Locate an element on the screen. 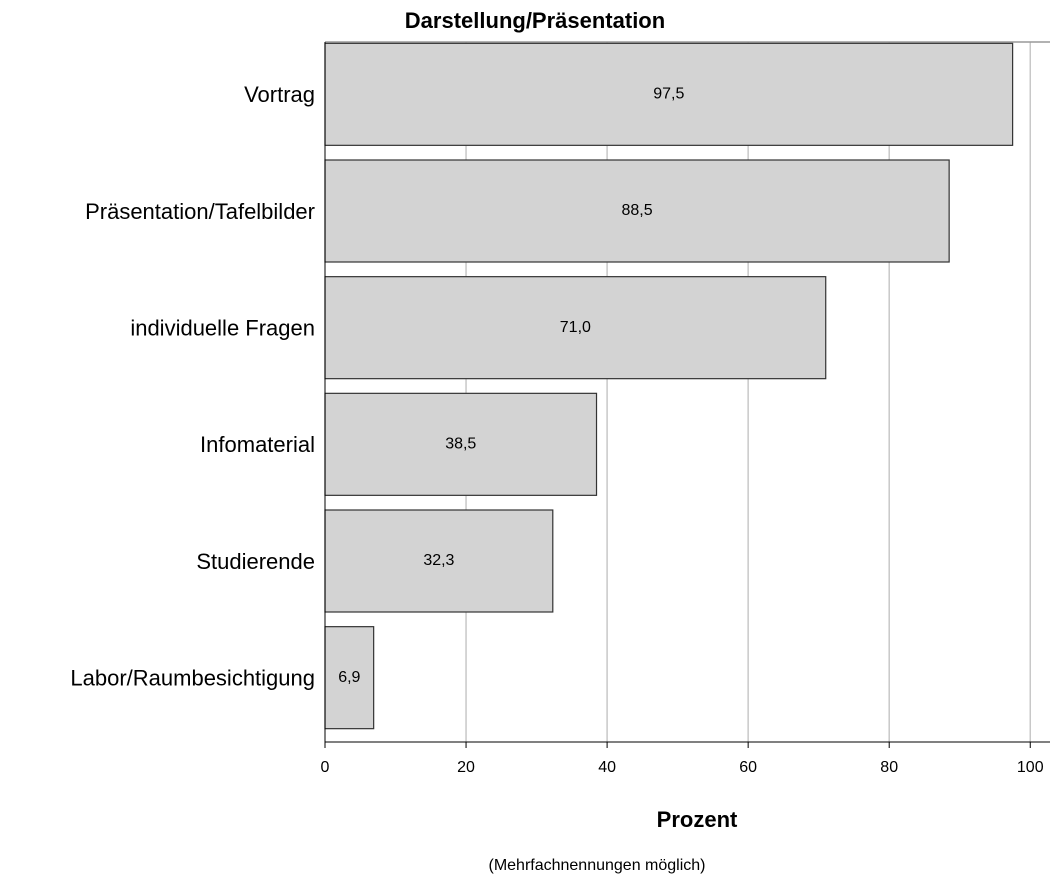 The image size is (1056, 882). y-tick-label: Infomaterial is located at coordinates (257, 444).